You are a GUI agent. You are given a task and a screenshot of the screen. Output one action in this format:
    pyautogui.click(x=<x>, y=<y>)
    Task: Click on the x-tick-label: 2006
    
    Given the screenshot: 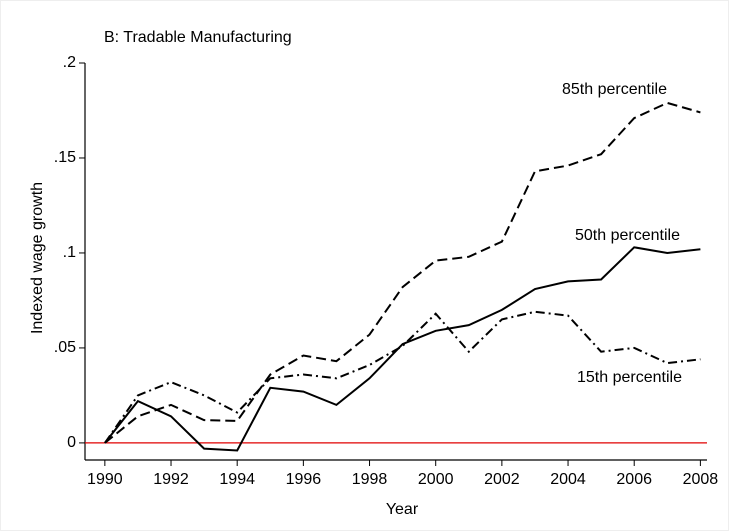 What is the action you would take?
    pyautogui.click(x=634, y=479)
    